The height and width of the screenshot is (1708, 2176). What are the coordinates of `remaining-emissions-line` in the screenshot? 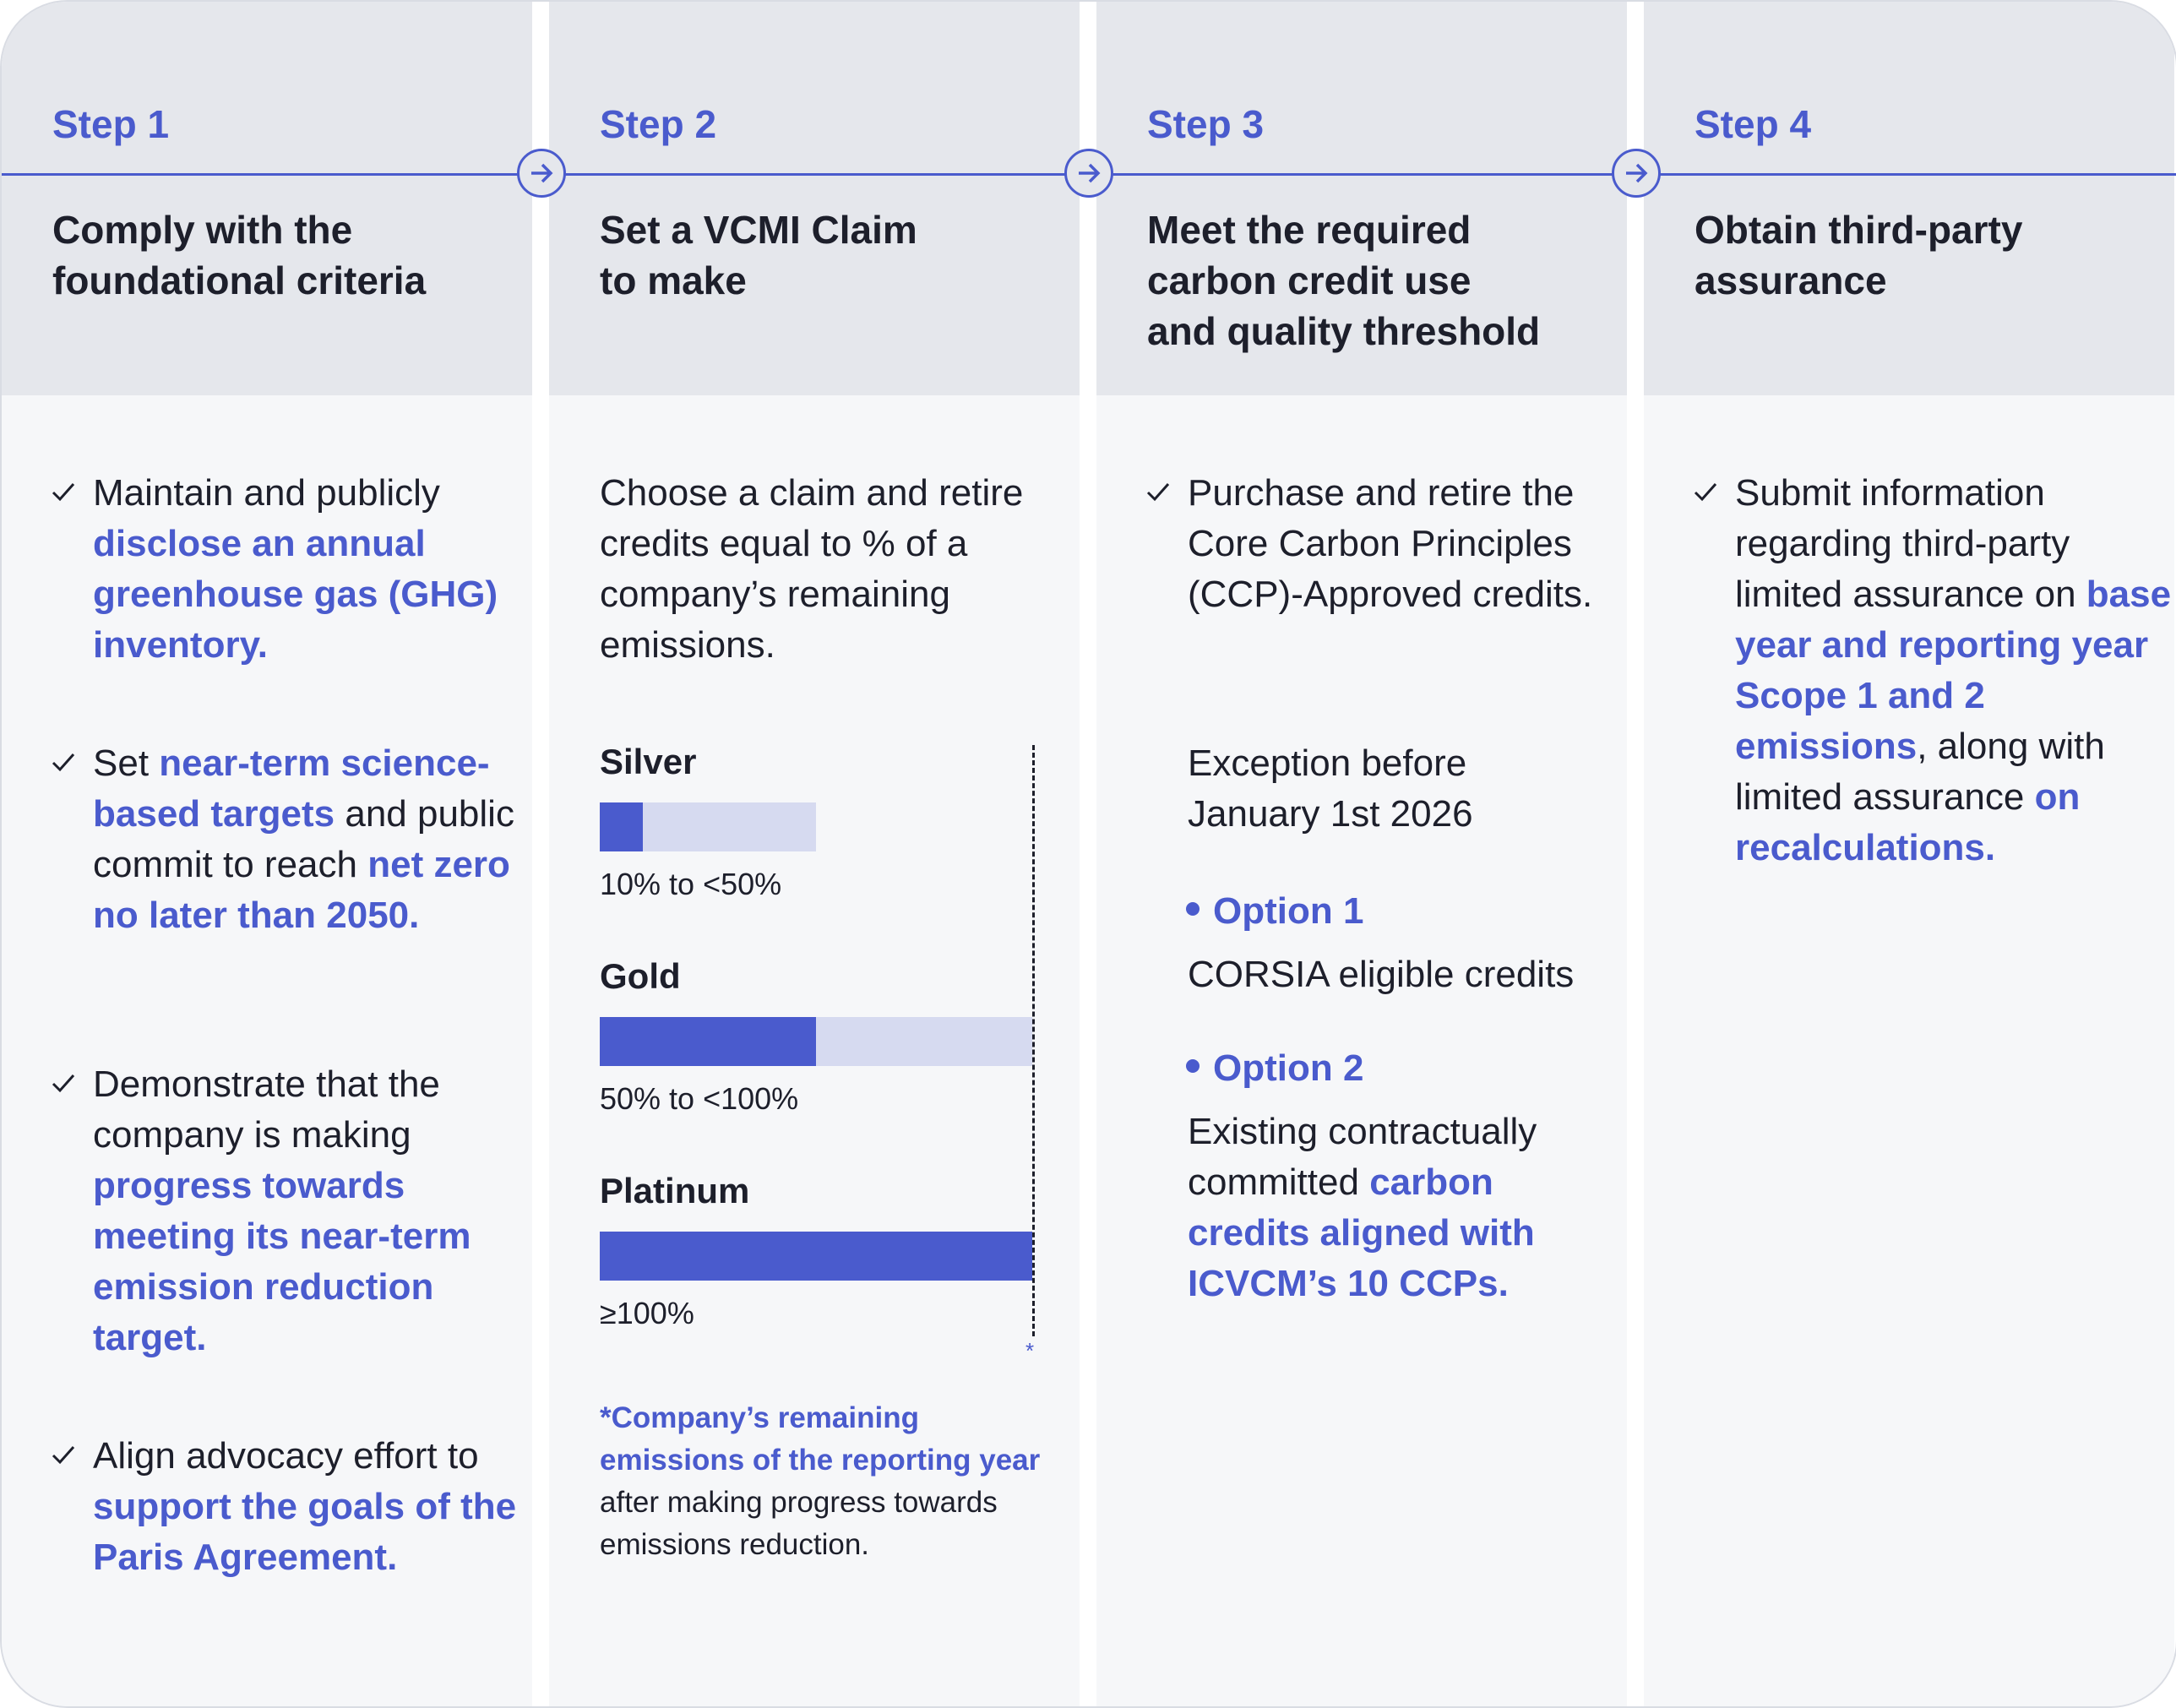 It's located at (1033, 1040).